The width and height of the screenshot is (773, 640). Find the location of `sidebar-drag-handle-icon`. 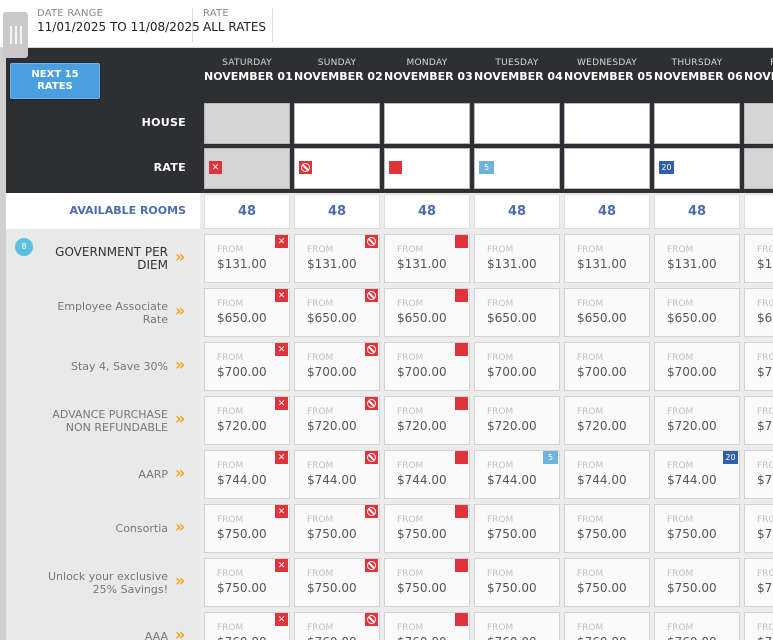

sidebar-drag-handle-icon is located at coordinates (15, 35).